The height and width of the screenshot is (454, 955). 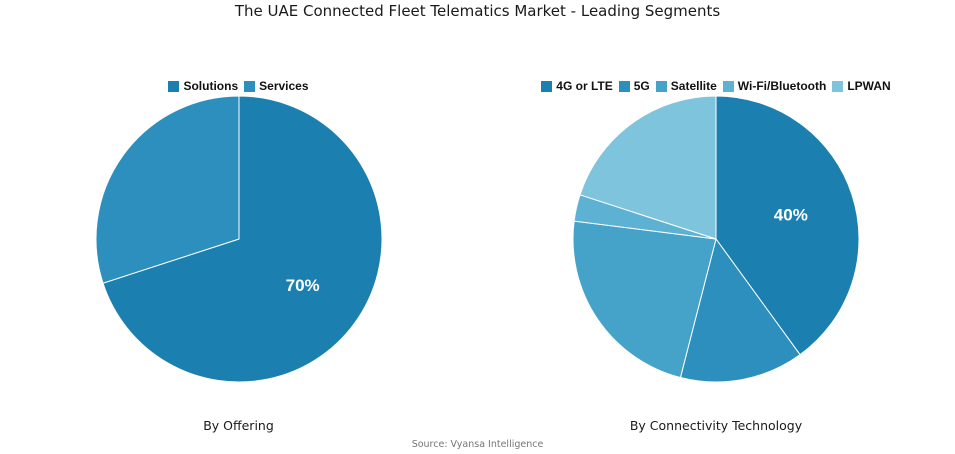 I want to click on legend-item-solutions: Solutions, so click(x=203, y=86).